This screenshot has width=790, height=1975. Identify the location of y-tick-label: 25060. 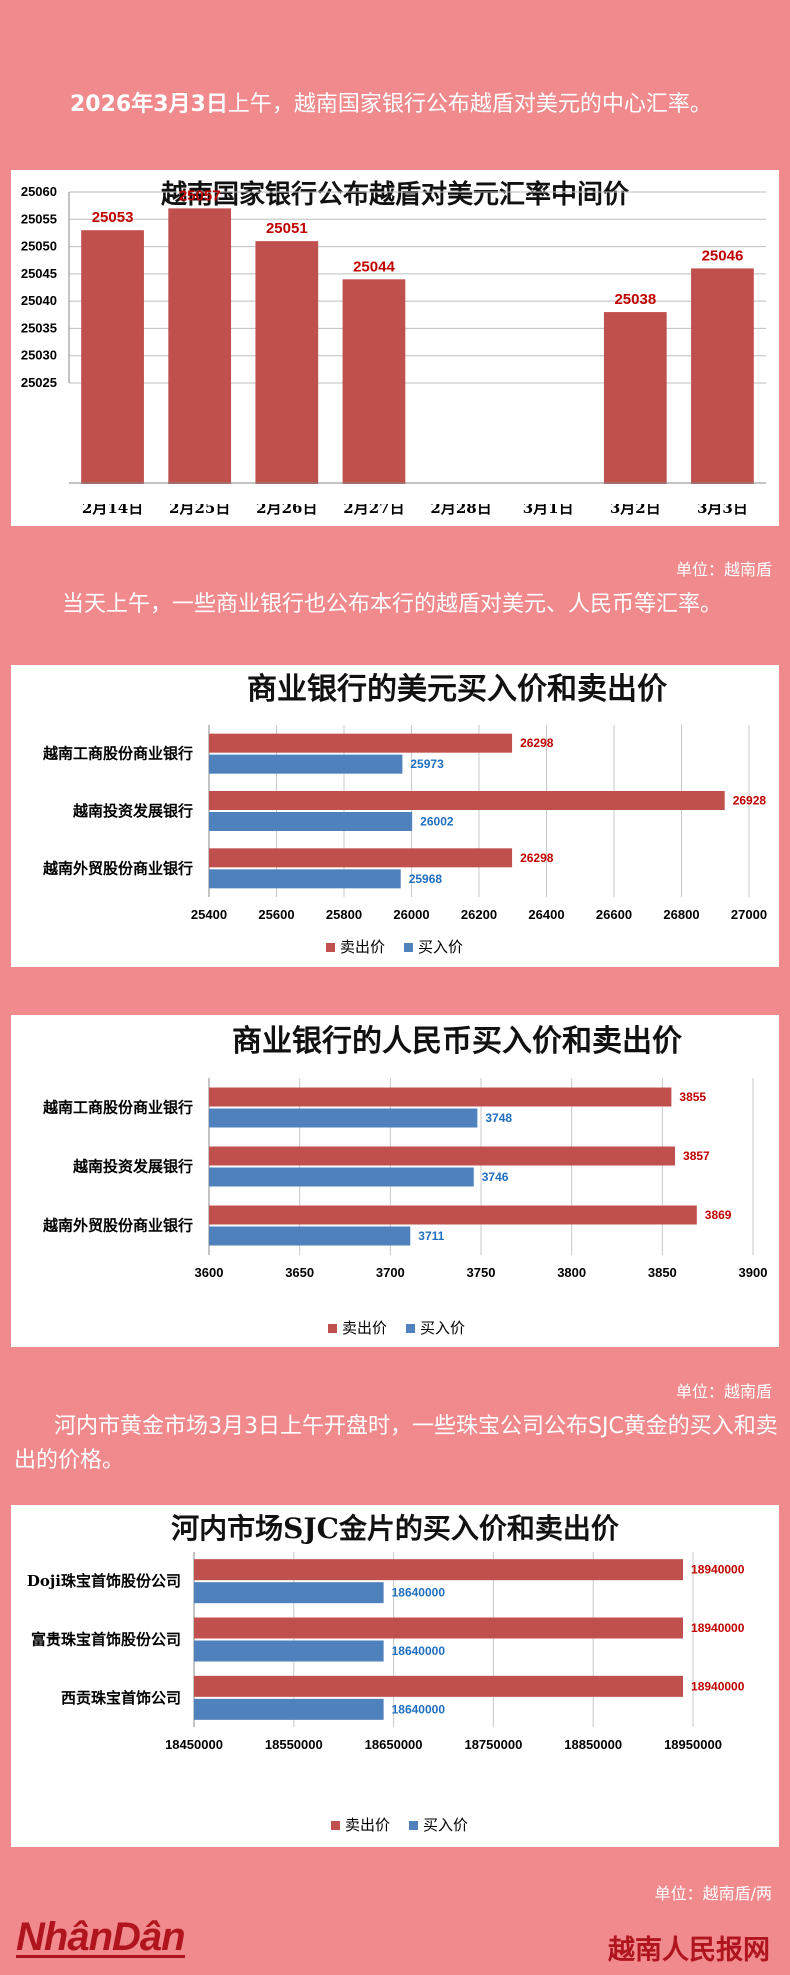
(39, 191).